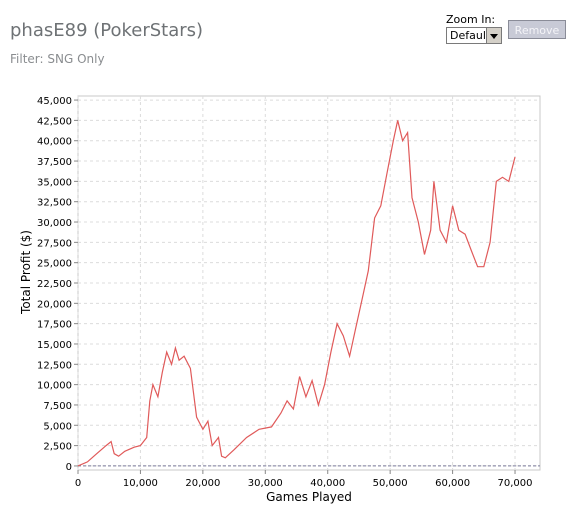 Image resolution: width=574 pixels, height=508 pixels. What do you see at coordinates (309, 497) in the screenshot?
I see `x-axis-label: Games Played` at bounding box center [309, 497].